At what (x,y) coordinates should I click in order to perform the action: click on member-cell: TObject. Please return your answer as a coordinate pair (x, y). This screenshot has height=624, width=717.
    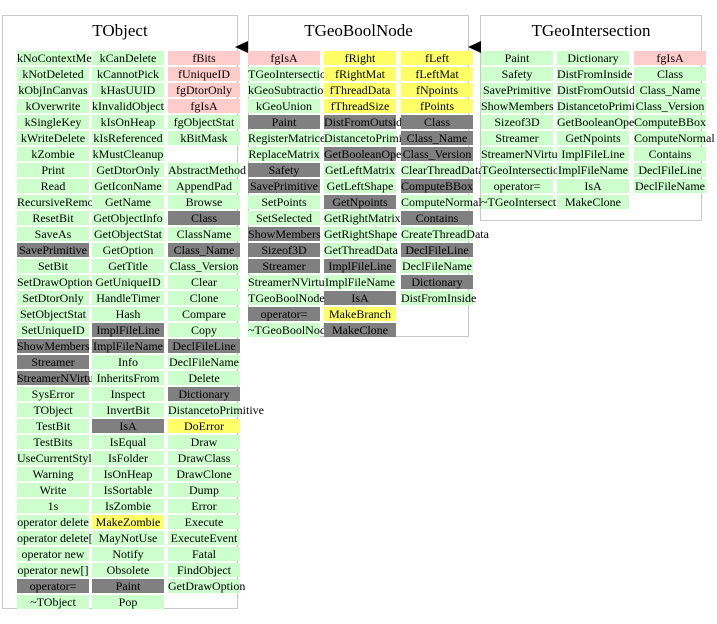
    Looking at the image, I should click on (53, 410).